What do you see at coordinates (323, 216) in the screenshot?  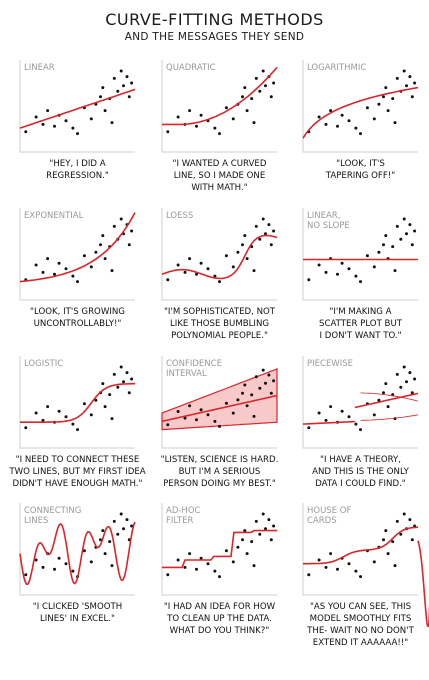 I see `panel-label: LINEAR,` at bounding box center [323, 216].